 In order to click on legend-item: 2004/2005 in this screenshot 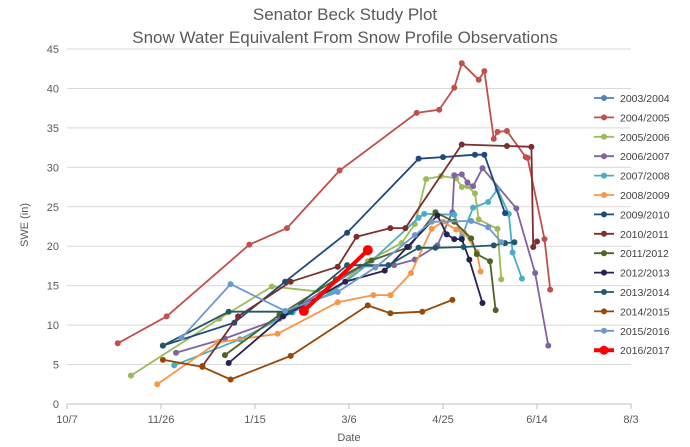, I will do `click(632, 118)`.